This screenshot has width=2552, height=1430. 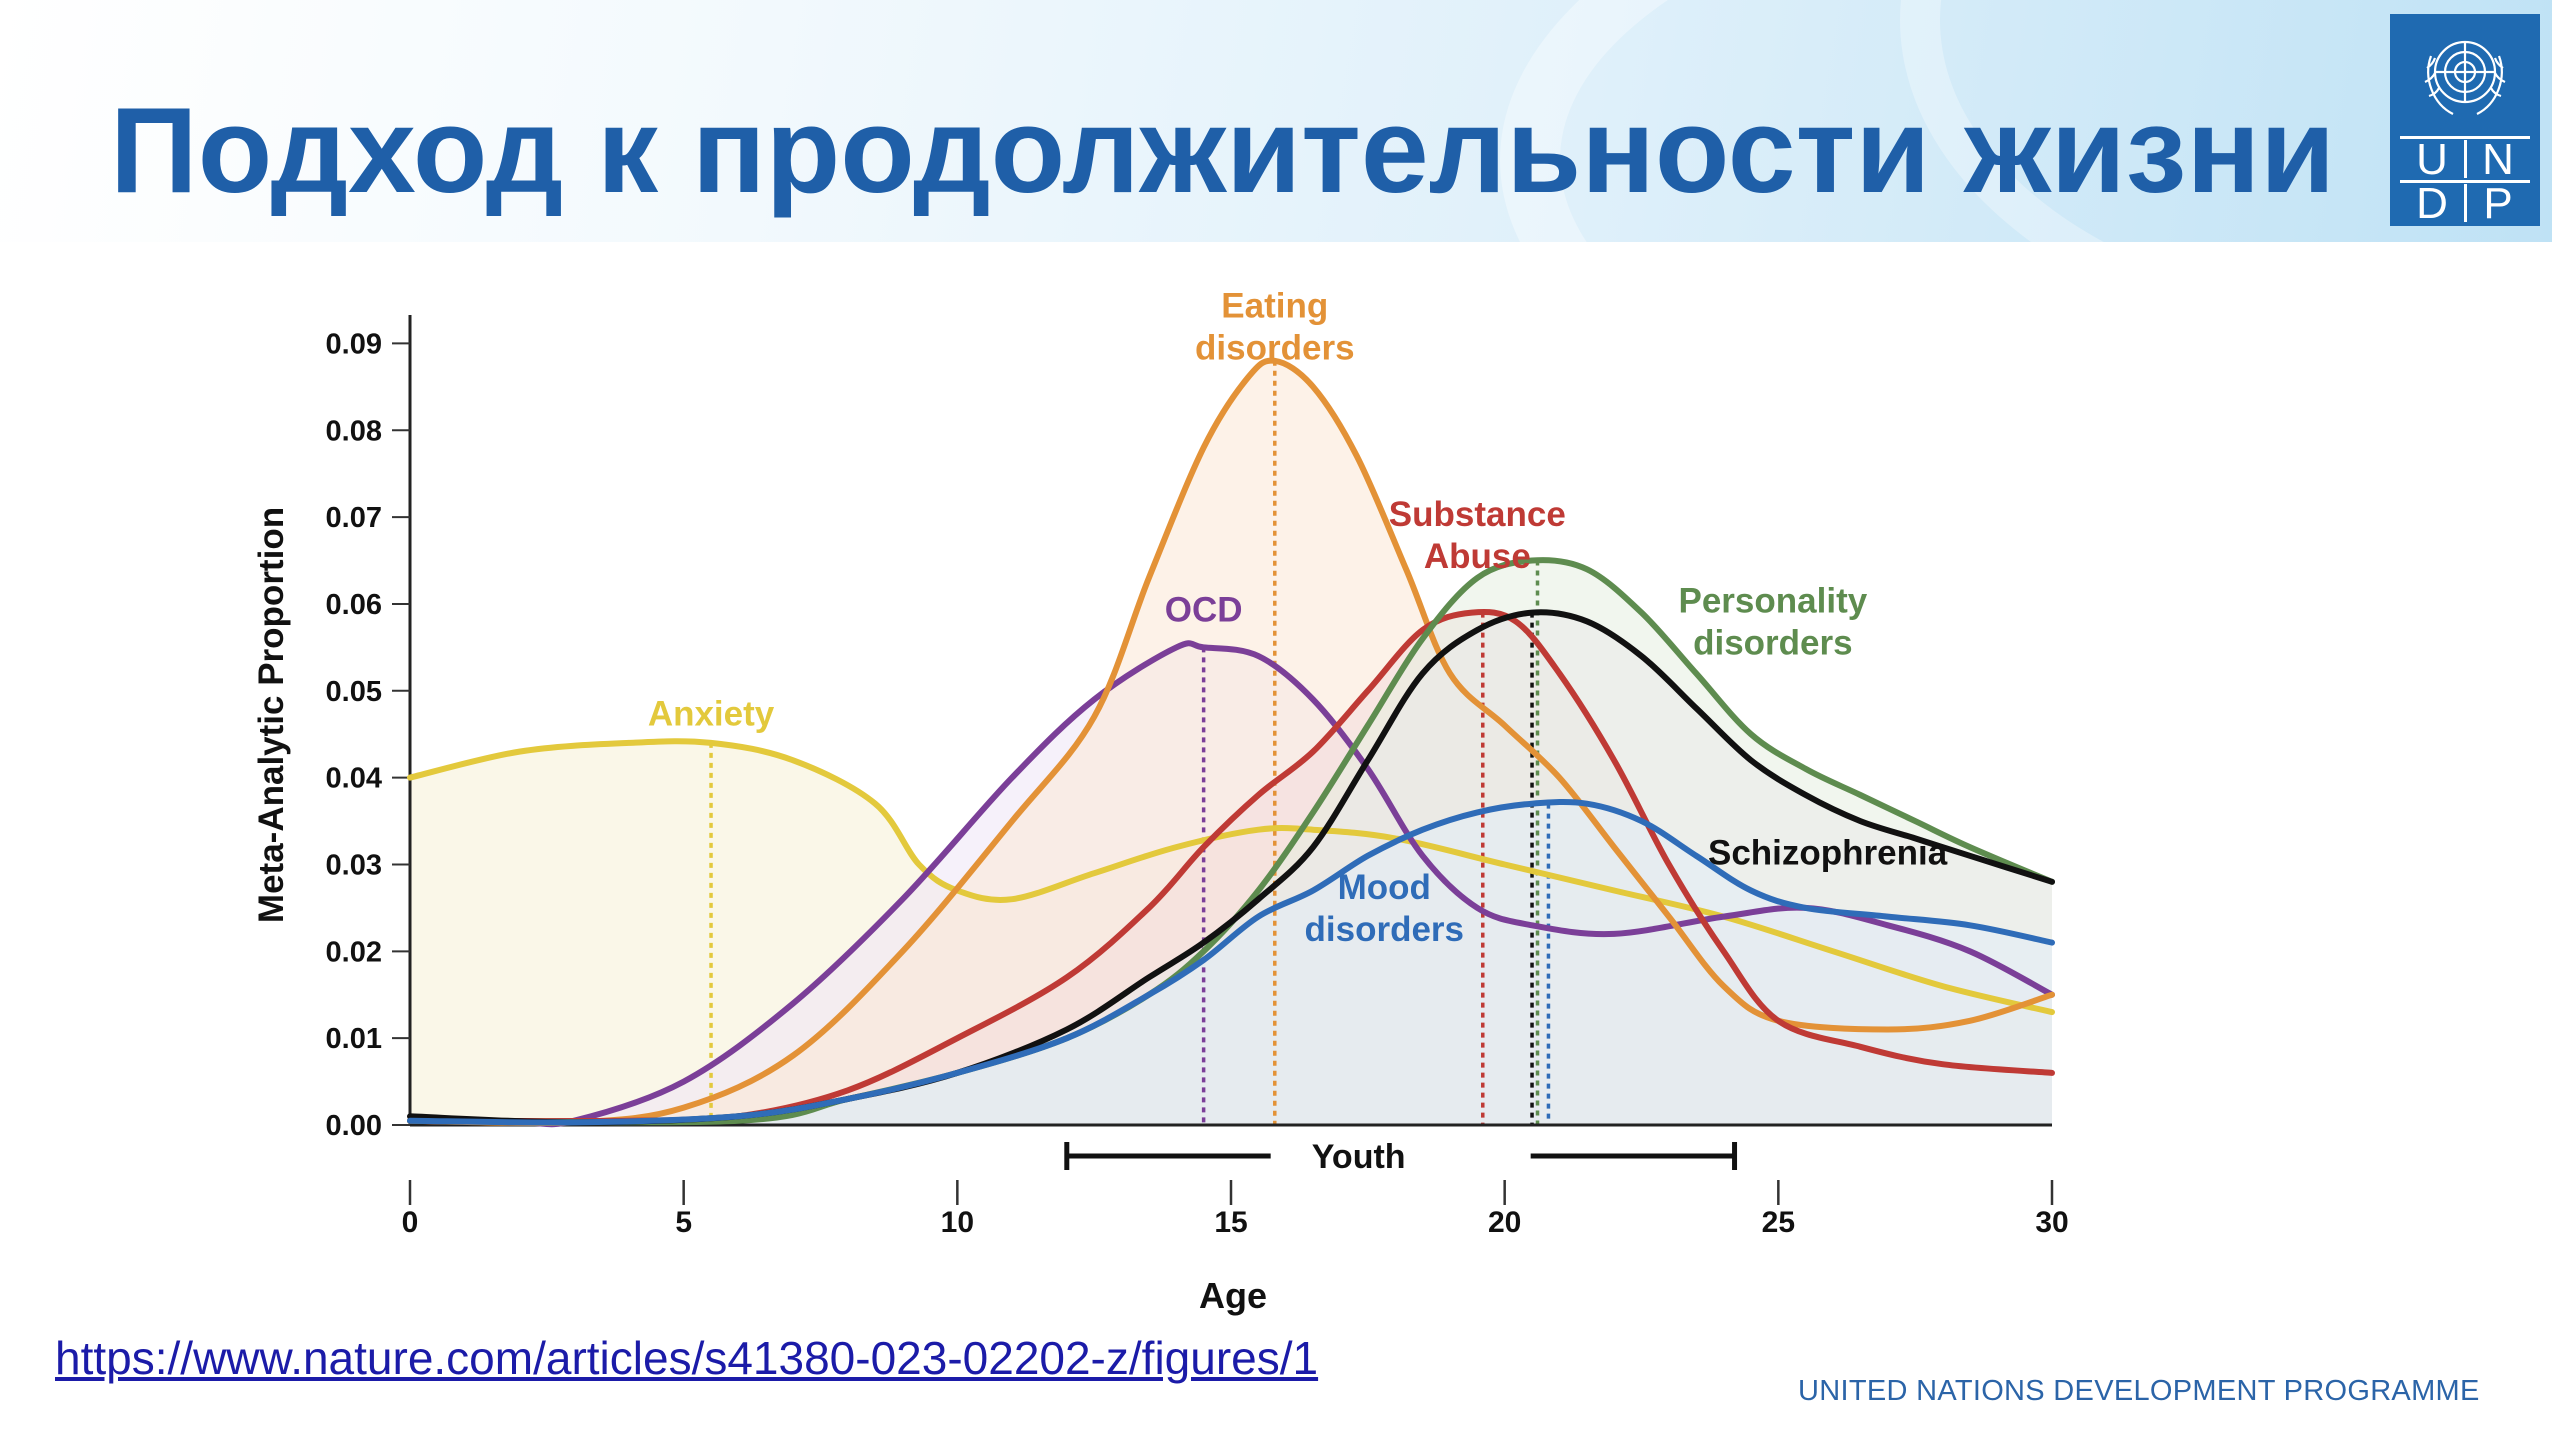 What do you see at coordinates (683, 1222) in the screenshot?
I see `x-tick-label: 5` at bounding box center [683, 1222].